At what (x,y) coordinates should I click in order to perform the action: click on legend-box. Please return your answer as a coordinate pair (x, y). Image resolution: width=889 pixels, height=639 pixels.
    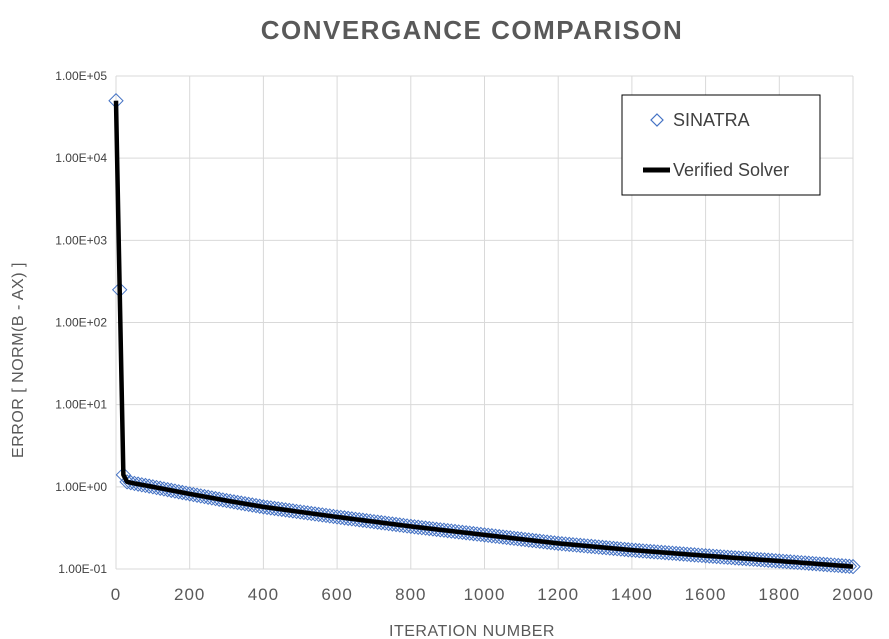
    Looking at the image, I should click on (721, 145).